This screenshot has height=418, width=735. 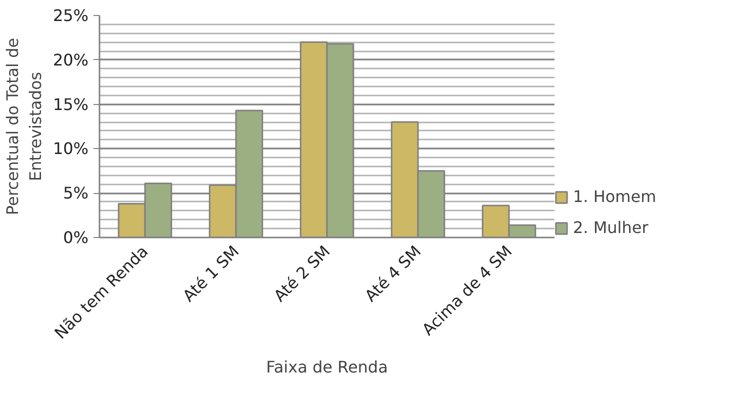 I want to click on y-tick-label: 10%, so click(x=70, y=148).